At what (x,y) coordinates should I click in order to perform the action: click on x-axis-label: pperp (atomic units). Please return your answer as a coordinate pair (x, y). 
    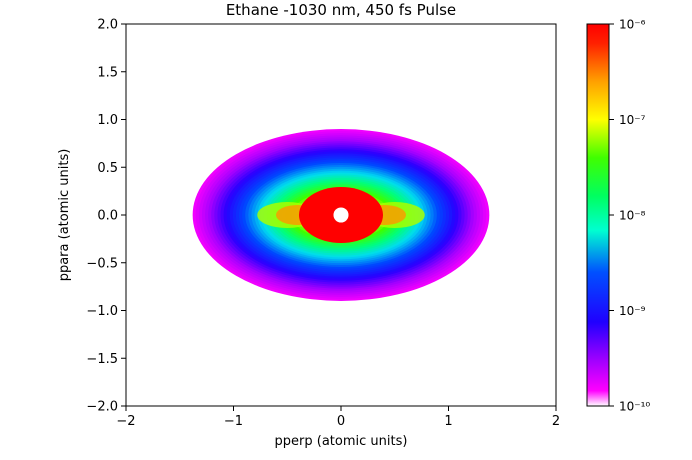
    Looking at the image, I should click on (341, 441).